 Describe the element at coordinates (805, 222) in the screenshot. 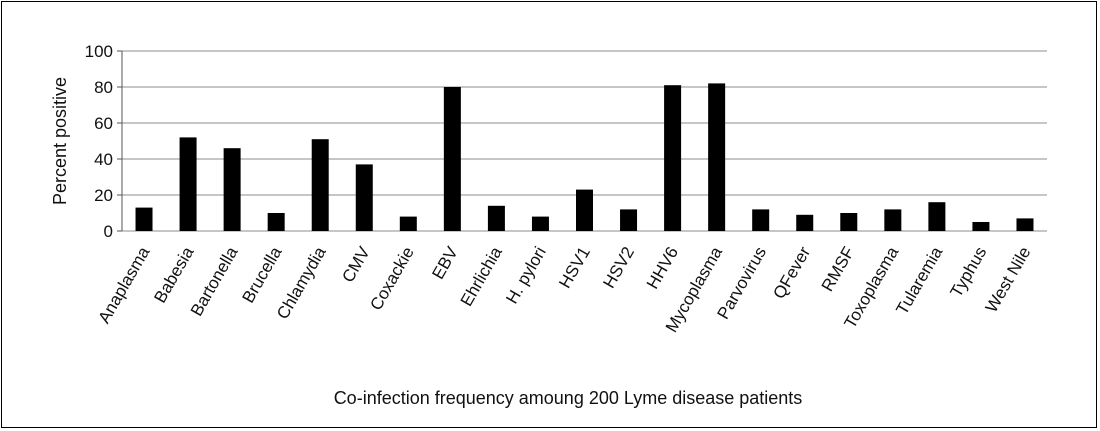

I see `bar-qfever` at that location.